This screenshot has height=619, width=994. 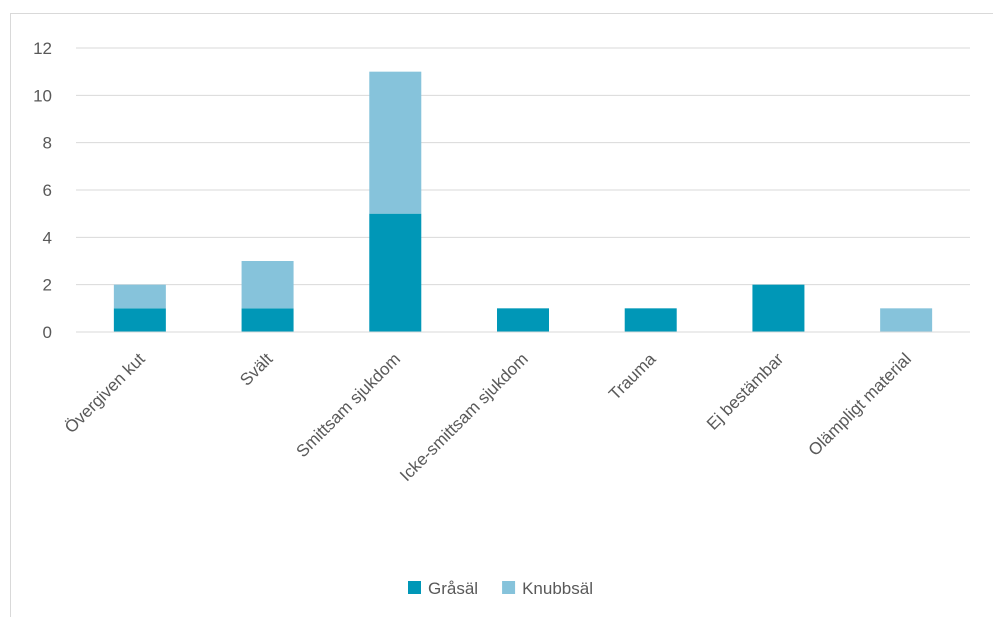 What do you see at coordinates (47, 285) in the screenshot?
I see `y-tick-label: 2` at bounding box center [47, 285].